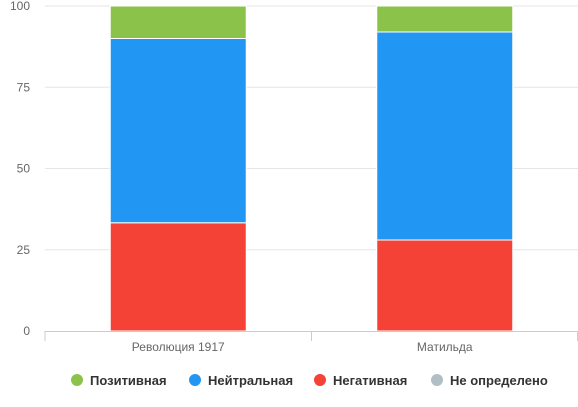 This screenshot has width=578, height=407. I want to click on legend-label: Негативная, so click(370, 380).